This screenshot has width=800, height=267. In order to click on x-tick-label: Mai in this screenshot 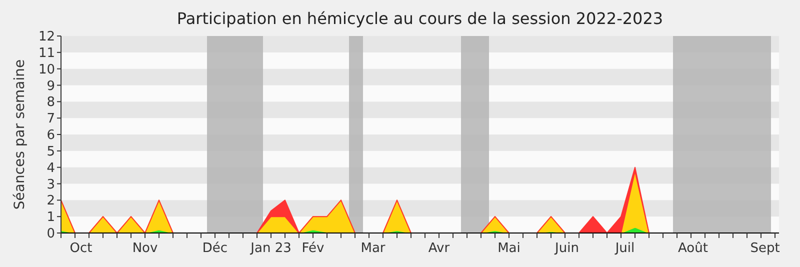, I will do `click(509, 248)`.